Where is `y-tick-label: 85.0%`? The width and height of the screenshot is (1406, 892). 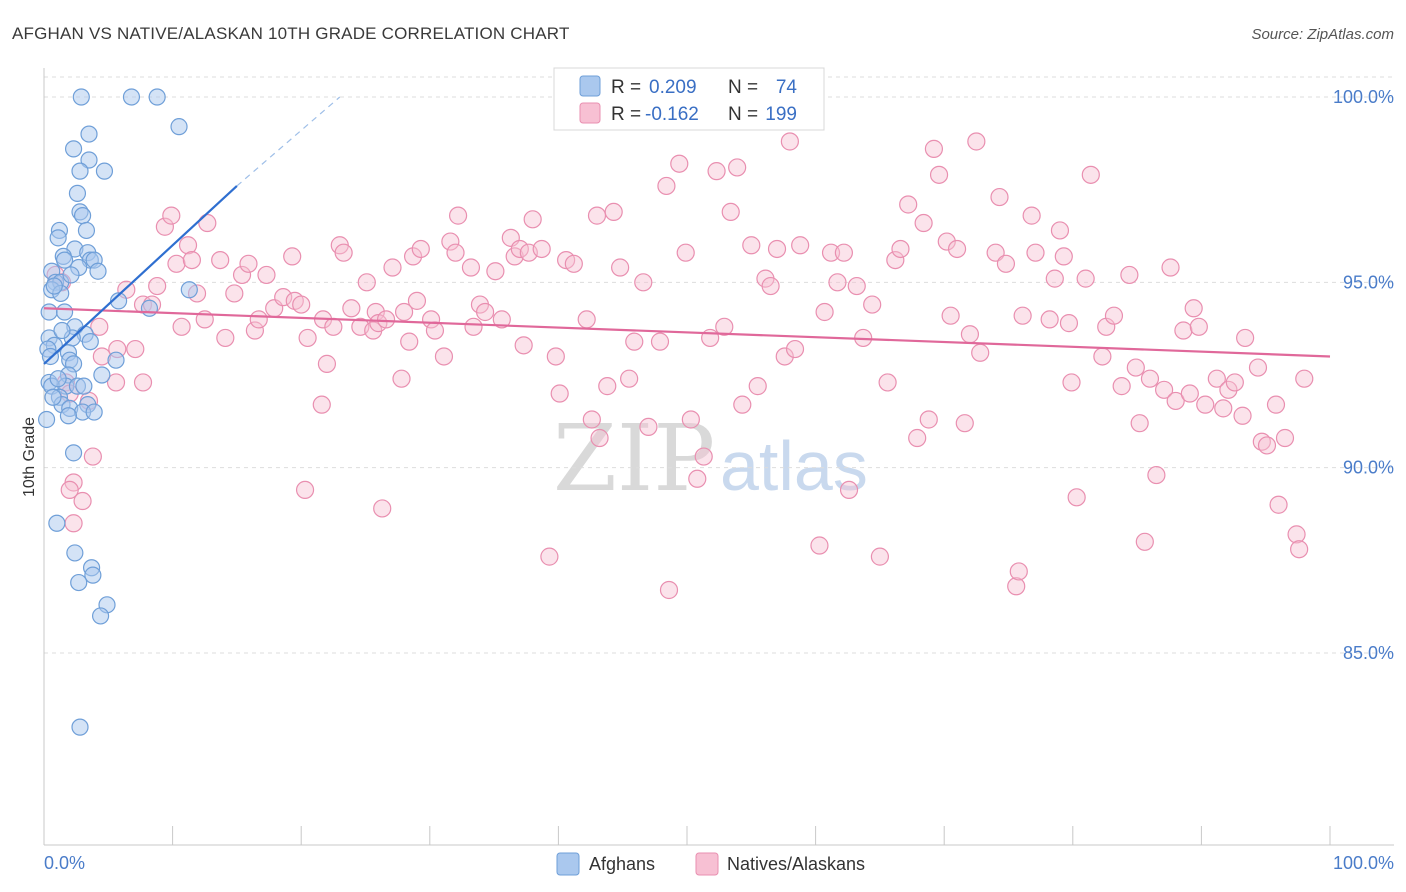 y-tick-label: 85.0% is located at coordinates (1368, 653).